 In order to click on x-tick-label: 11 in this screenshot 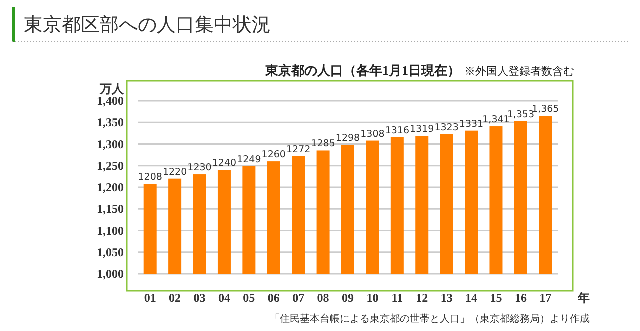, I will do `click(398, 298)`.